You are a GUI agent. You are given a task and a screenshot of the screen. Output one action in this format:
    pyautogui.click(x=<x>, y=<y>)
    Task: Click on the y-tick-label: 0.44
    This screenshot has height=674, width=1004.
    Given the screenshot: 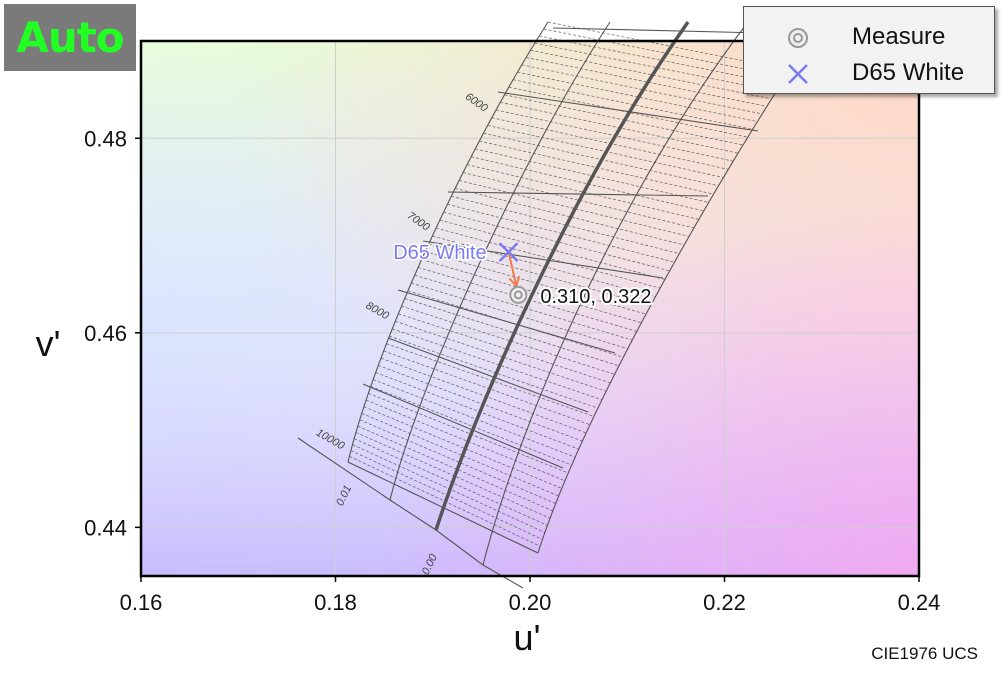 What is the action you would take?
    pyautogui.click(x=105, y=527)
    